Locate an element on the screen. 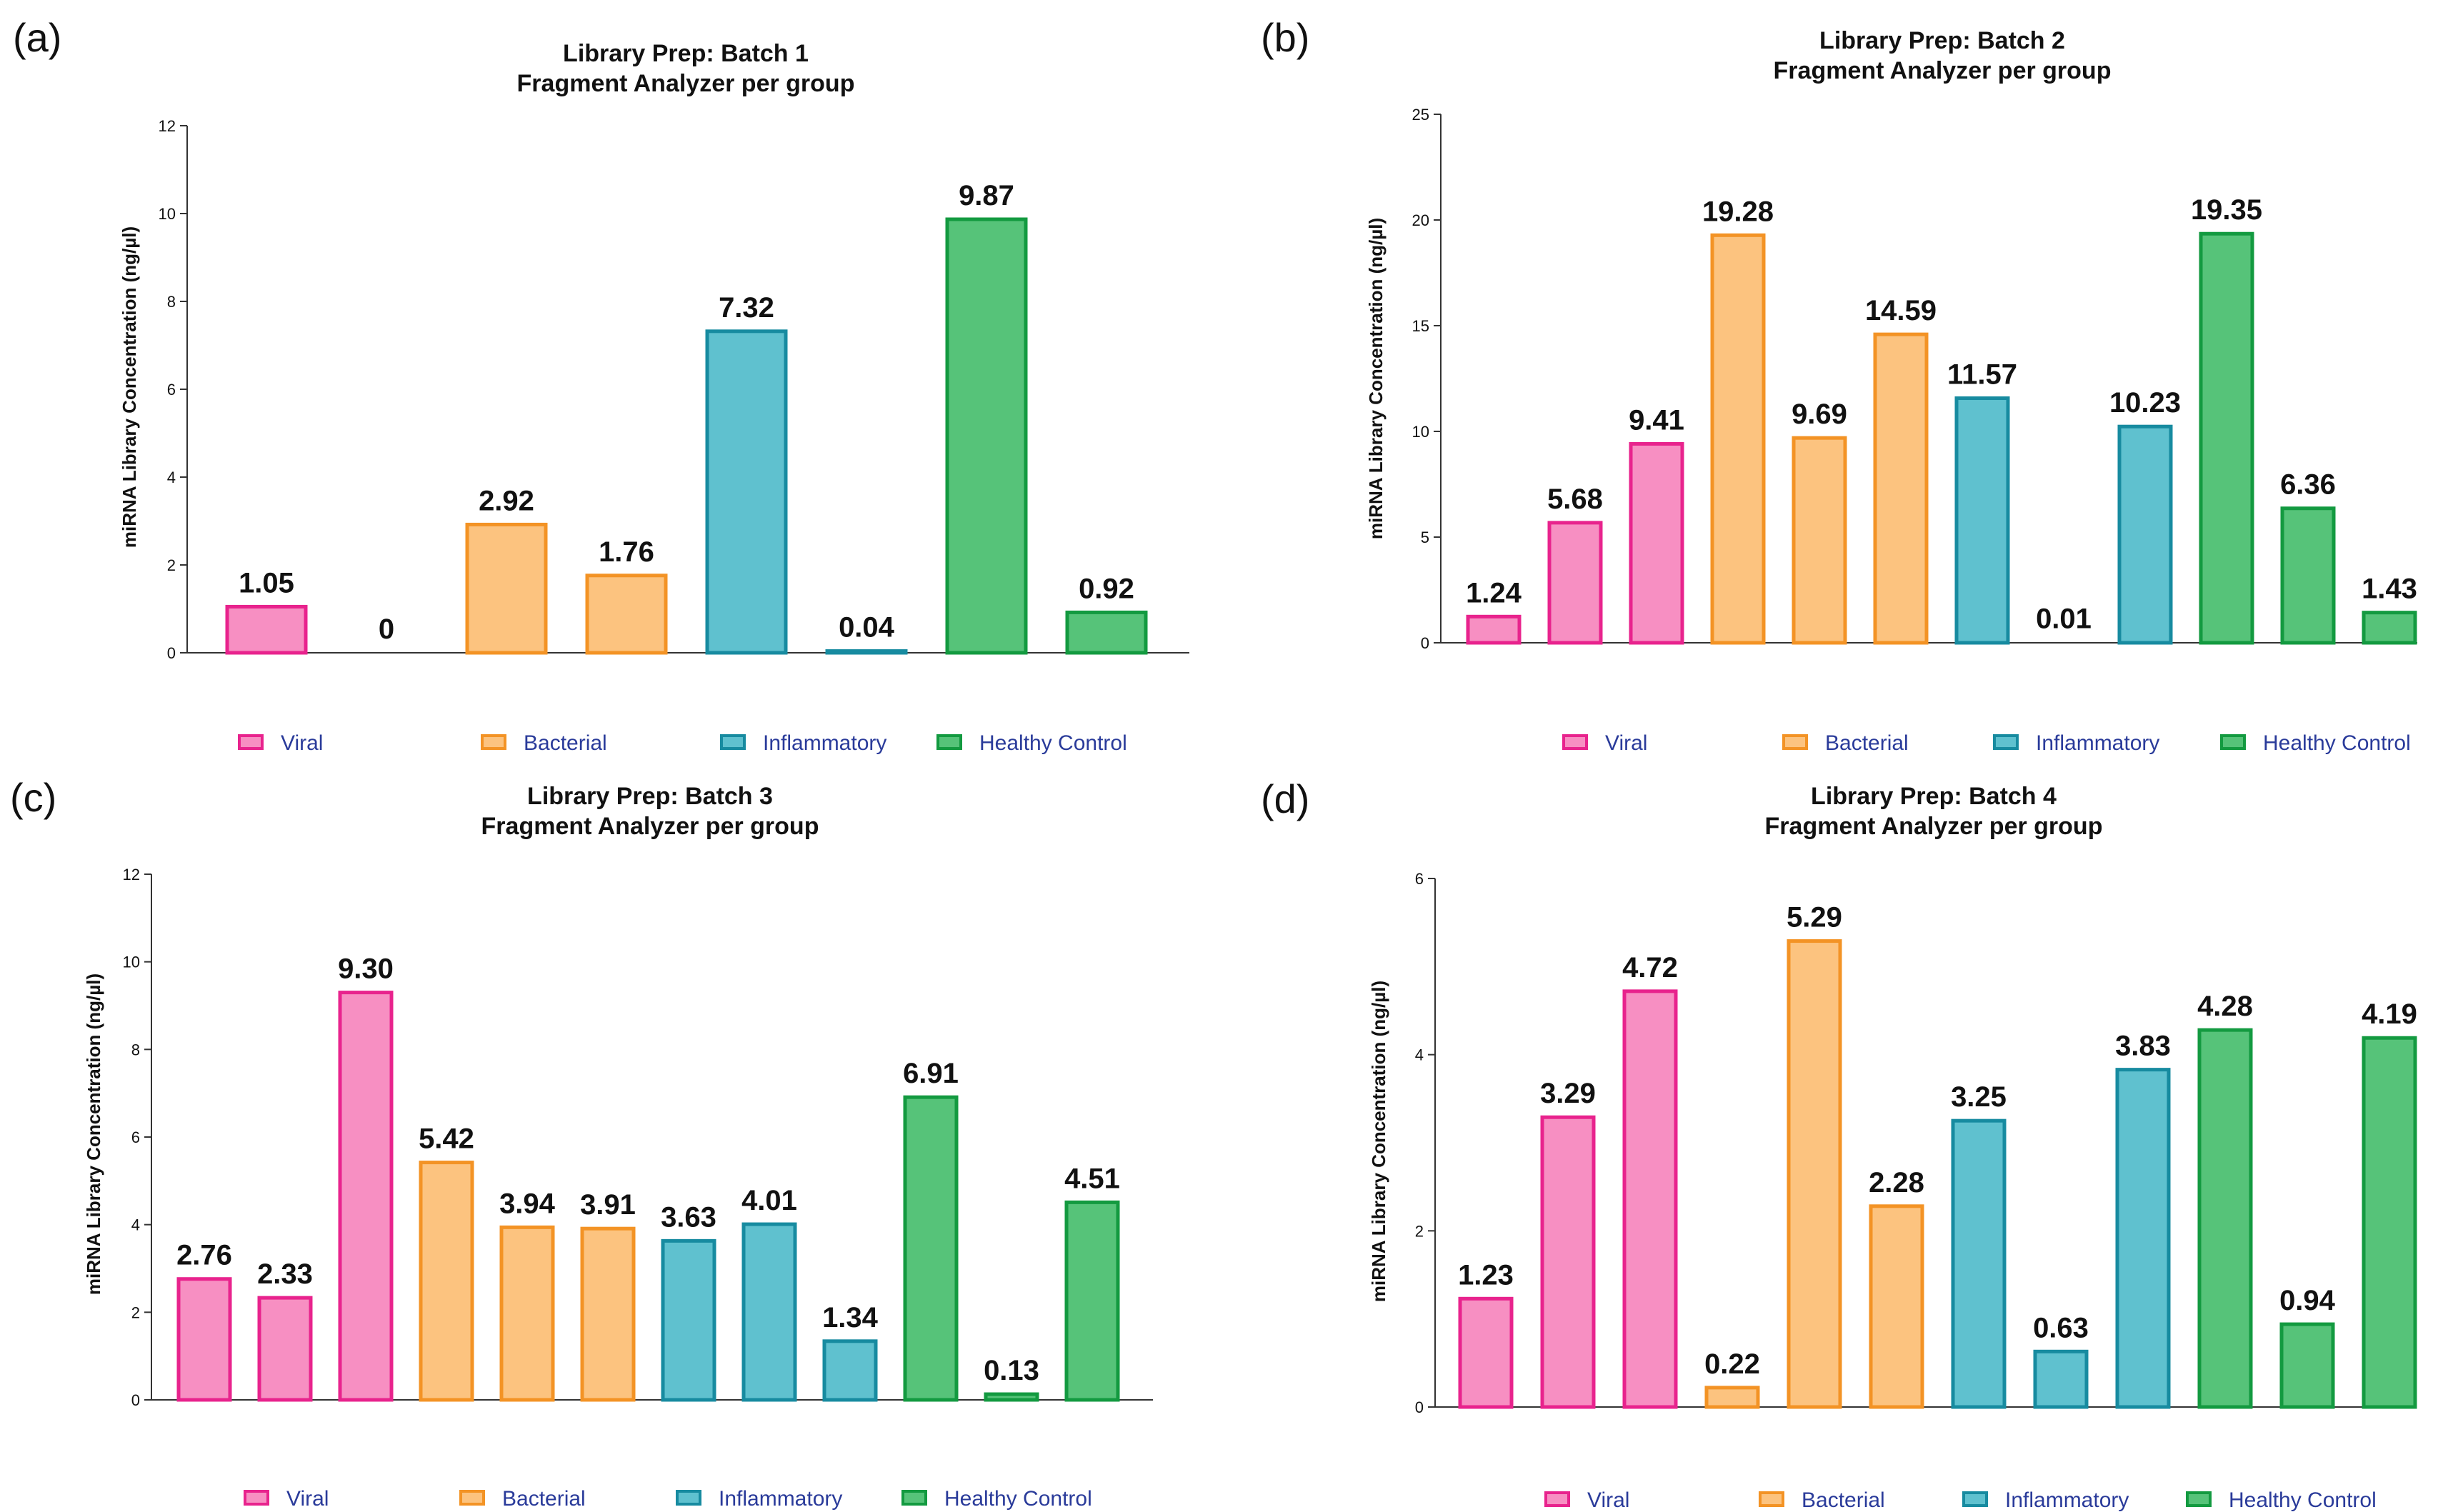 Image resolution: width=2453 pixels, height=1512 pixels. data-label: 3.25 is located at coordinates (1979, 1097).